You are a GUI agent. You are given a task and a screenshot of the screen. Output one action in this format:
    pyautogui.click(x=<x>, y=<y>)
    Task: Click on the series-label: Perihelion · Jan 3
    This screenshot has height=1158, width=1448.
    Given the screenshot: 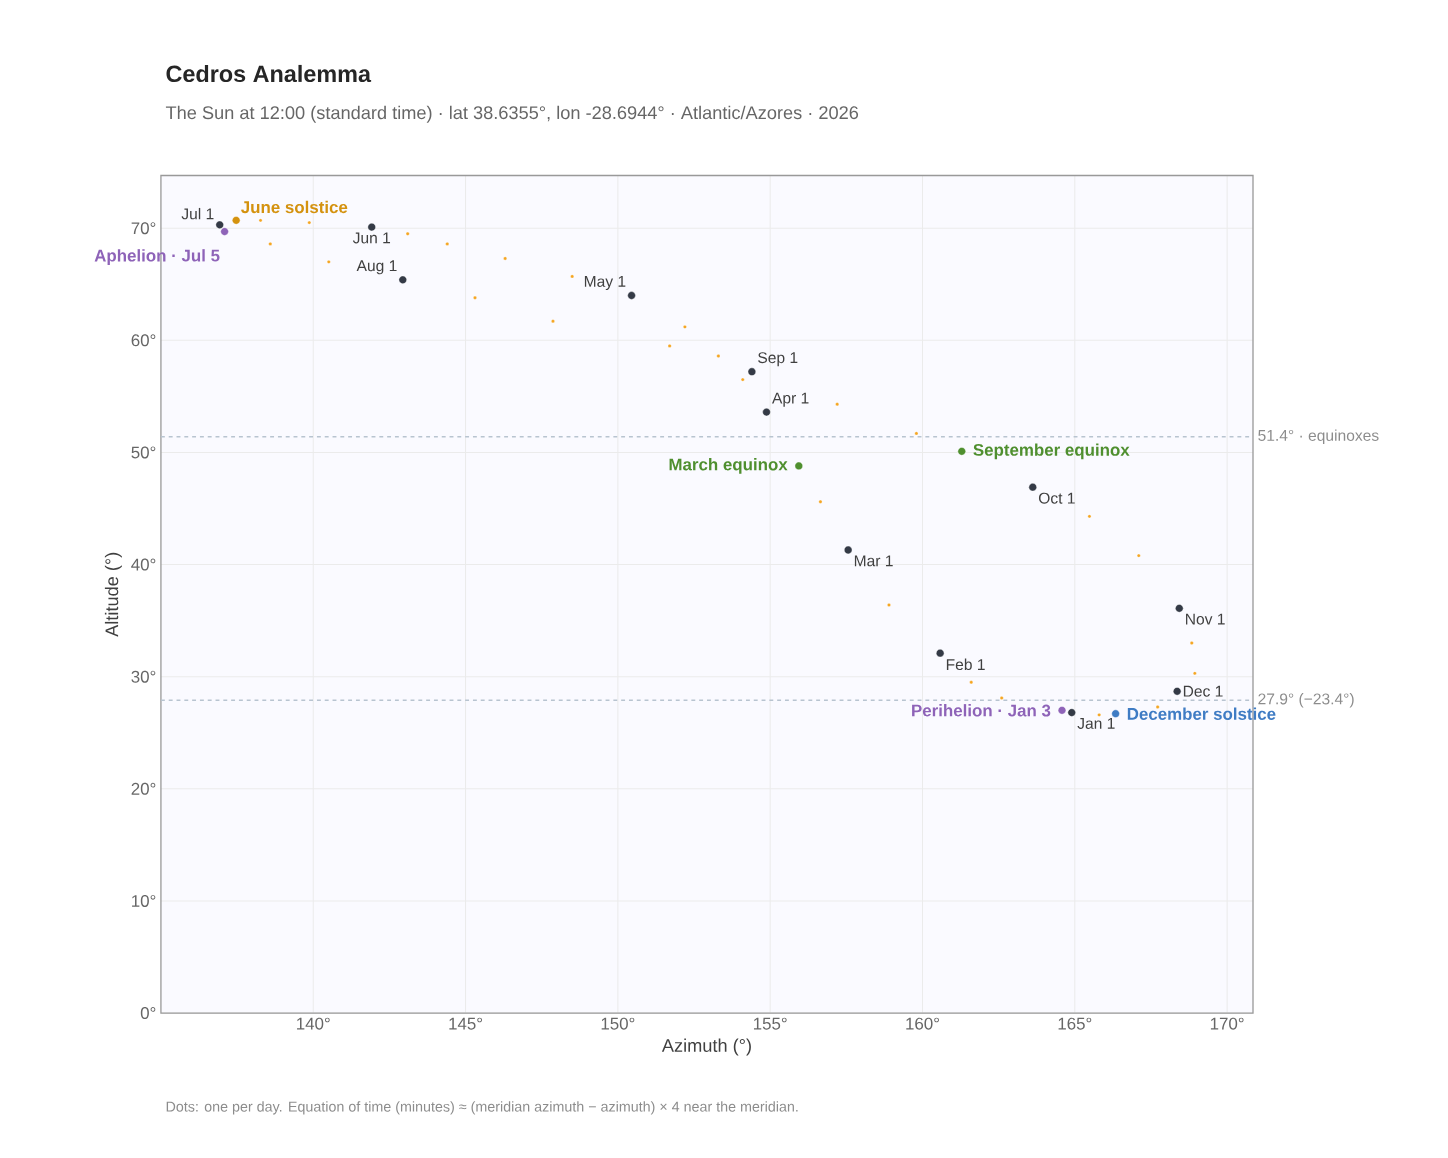 What is the action you would take?
    pyautogui.click(x=981, y=710)
    